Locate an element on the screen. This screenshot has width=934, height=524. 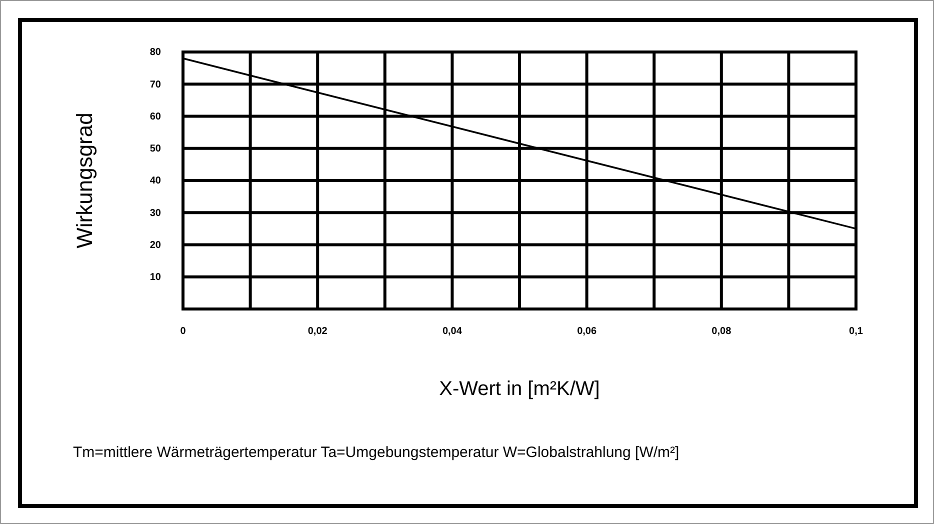
text: Tm=mittlere Wärmeträgertemperatur Ta=Umgebungstemperatur W=Globalstrahlung [W/m²] is located at coordinates (376, 452).